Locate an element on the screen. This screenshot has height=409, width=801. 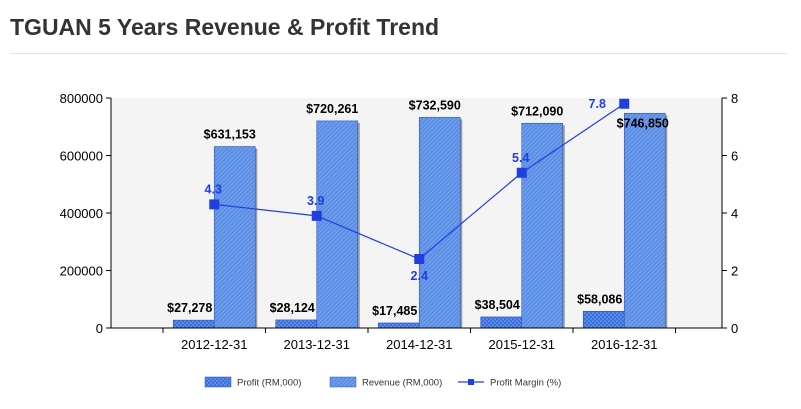
legend-label: Profit (RM,000) is located at coordinates (269, 383).